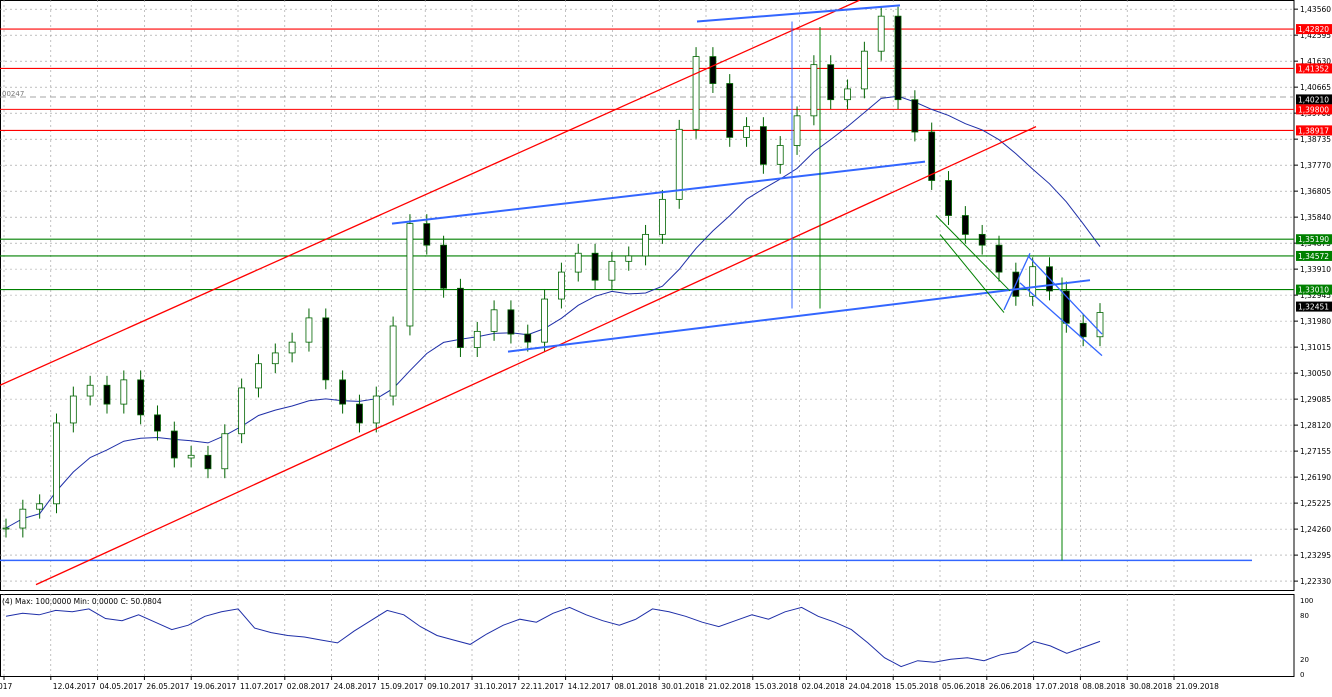 The width and height of the screenshot is (1332, 697). I want to click on price-label-text: 1,32451, so click(1313, 307).